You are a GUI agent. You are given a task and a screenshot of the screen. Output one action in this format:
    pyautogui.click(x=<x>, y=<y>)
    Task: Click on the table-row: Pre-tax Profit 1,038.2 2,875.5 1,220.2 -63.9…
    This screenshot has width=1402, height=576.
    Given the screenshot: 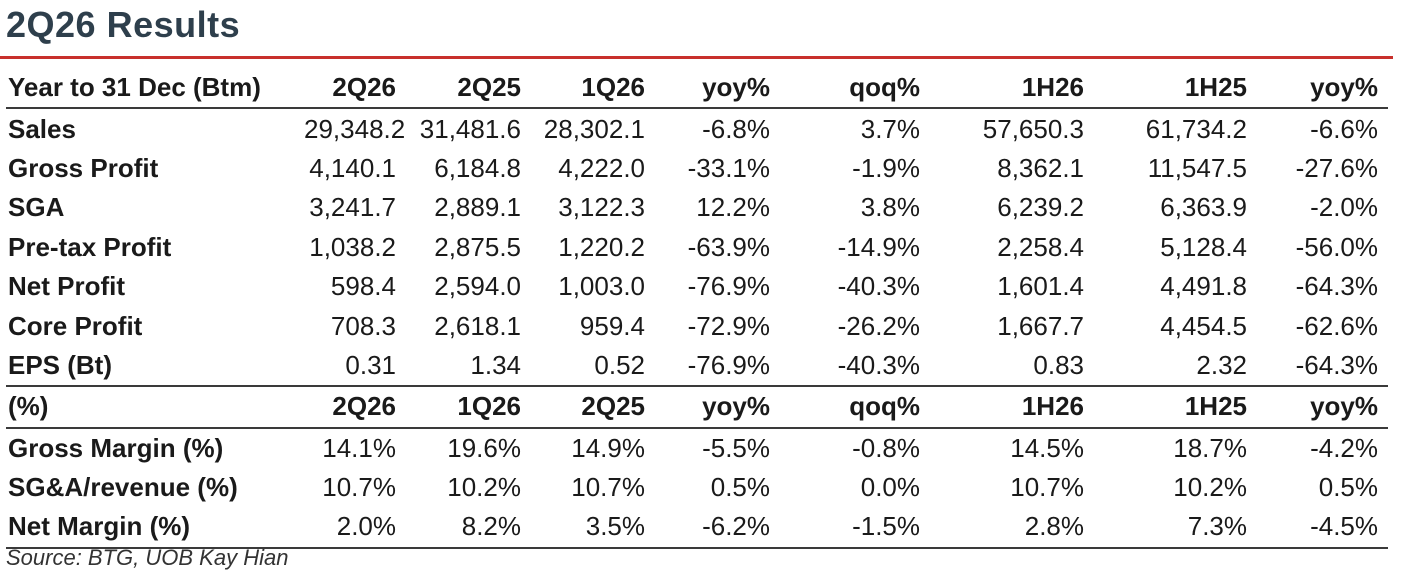 What is the action you would take?
    pyautogui.click(x=697, y=247)
    